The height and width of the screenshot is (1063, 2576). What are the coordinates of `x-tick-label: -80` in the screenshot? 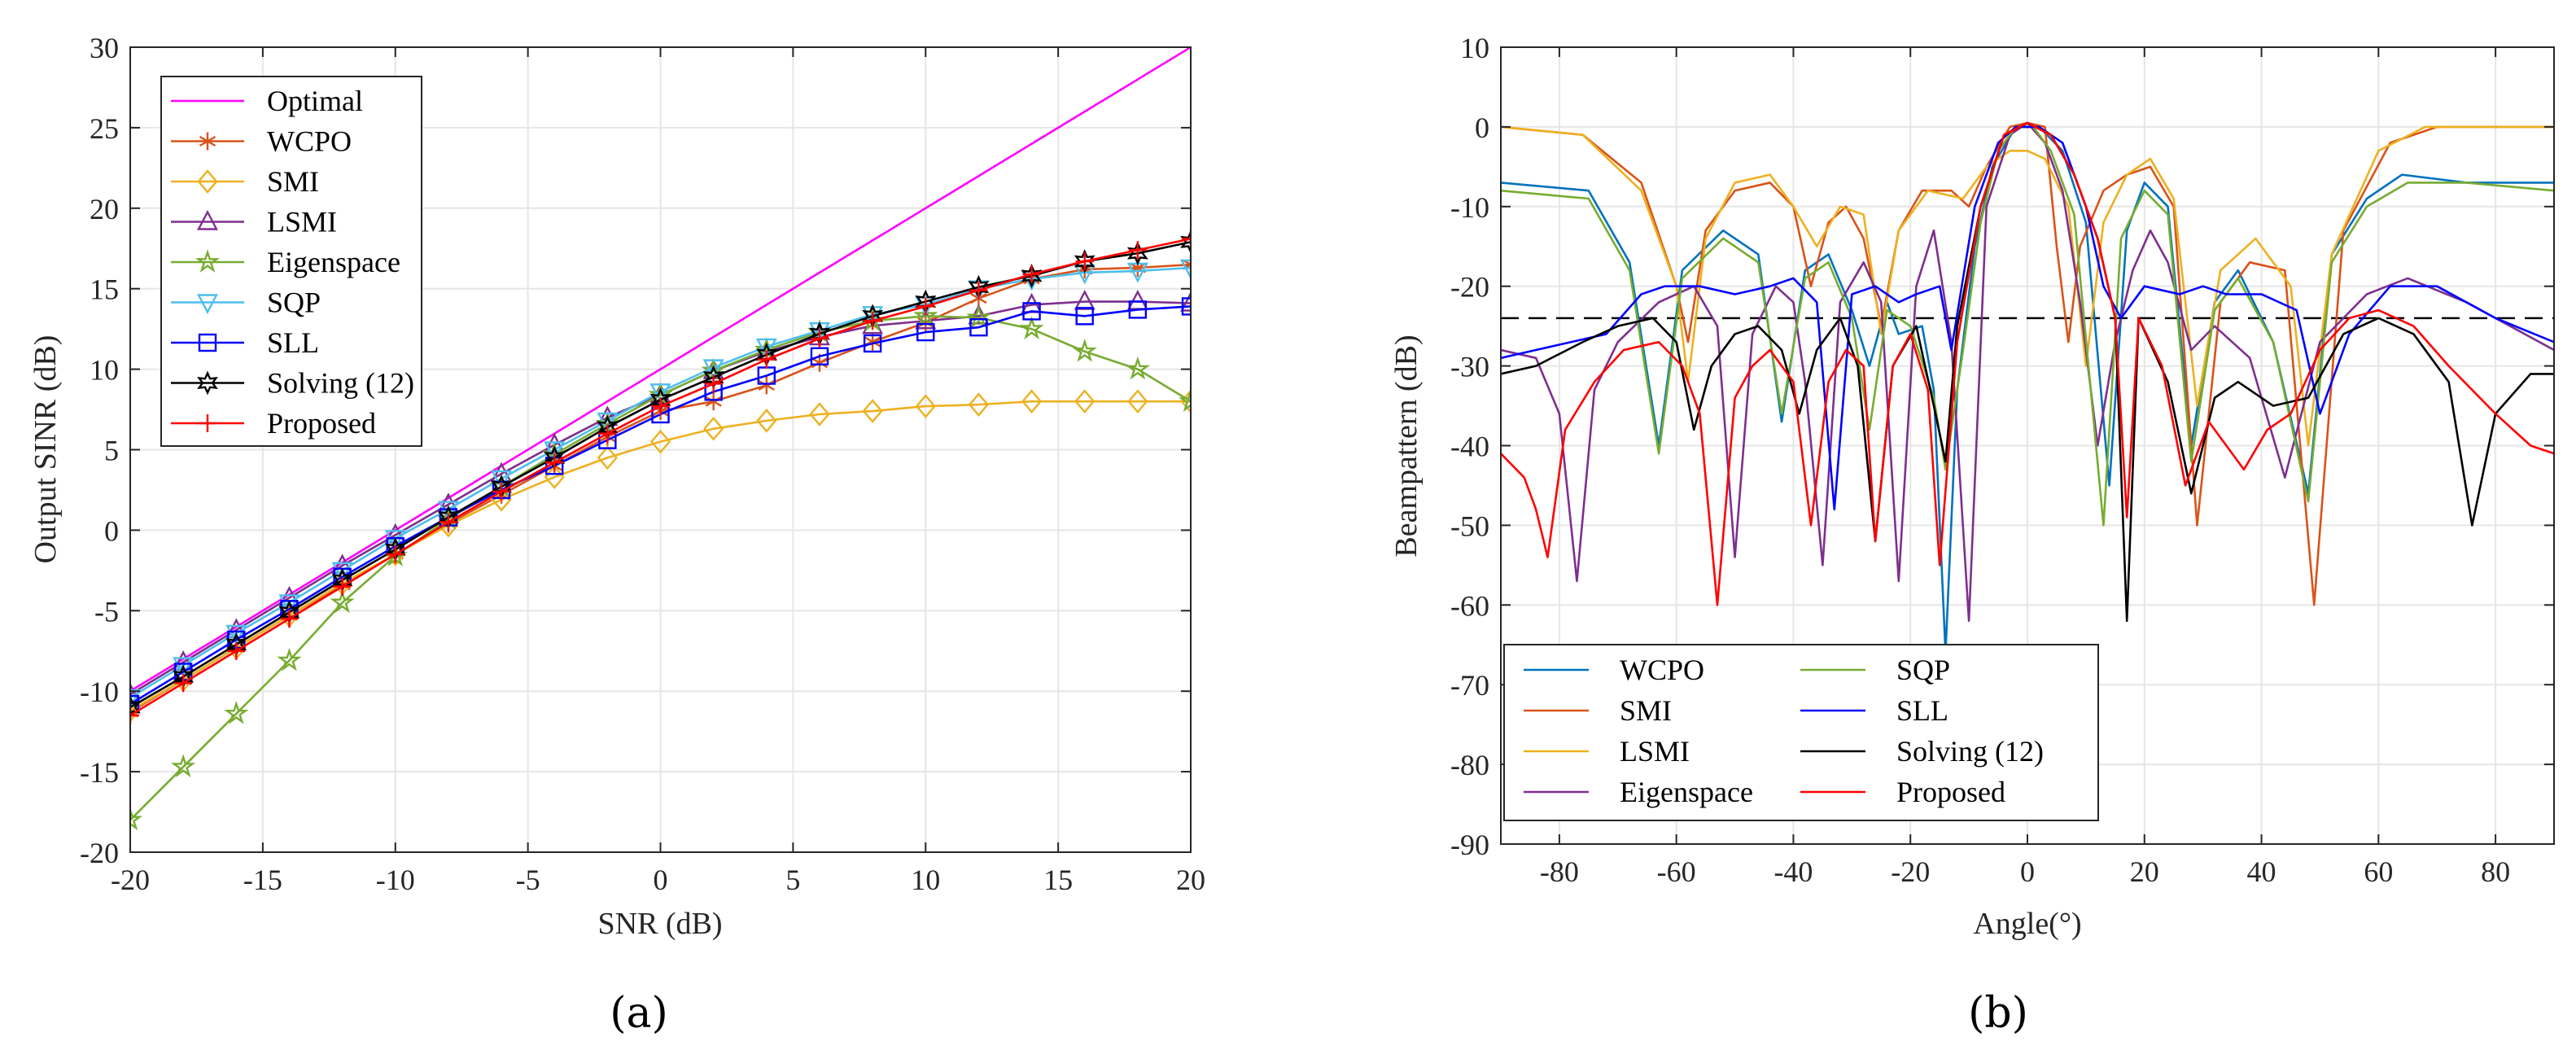 It's located at (1559, 872).